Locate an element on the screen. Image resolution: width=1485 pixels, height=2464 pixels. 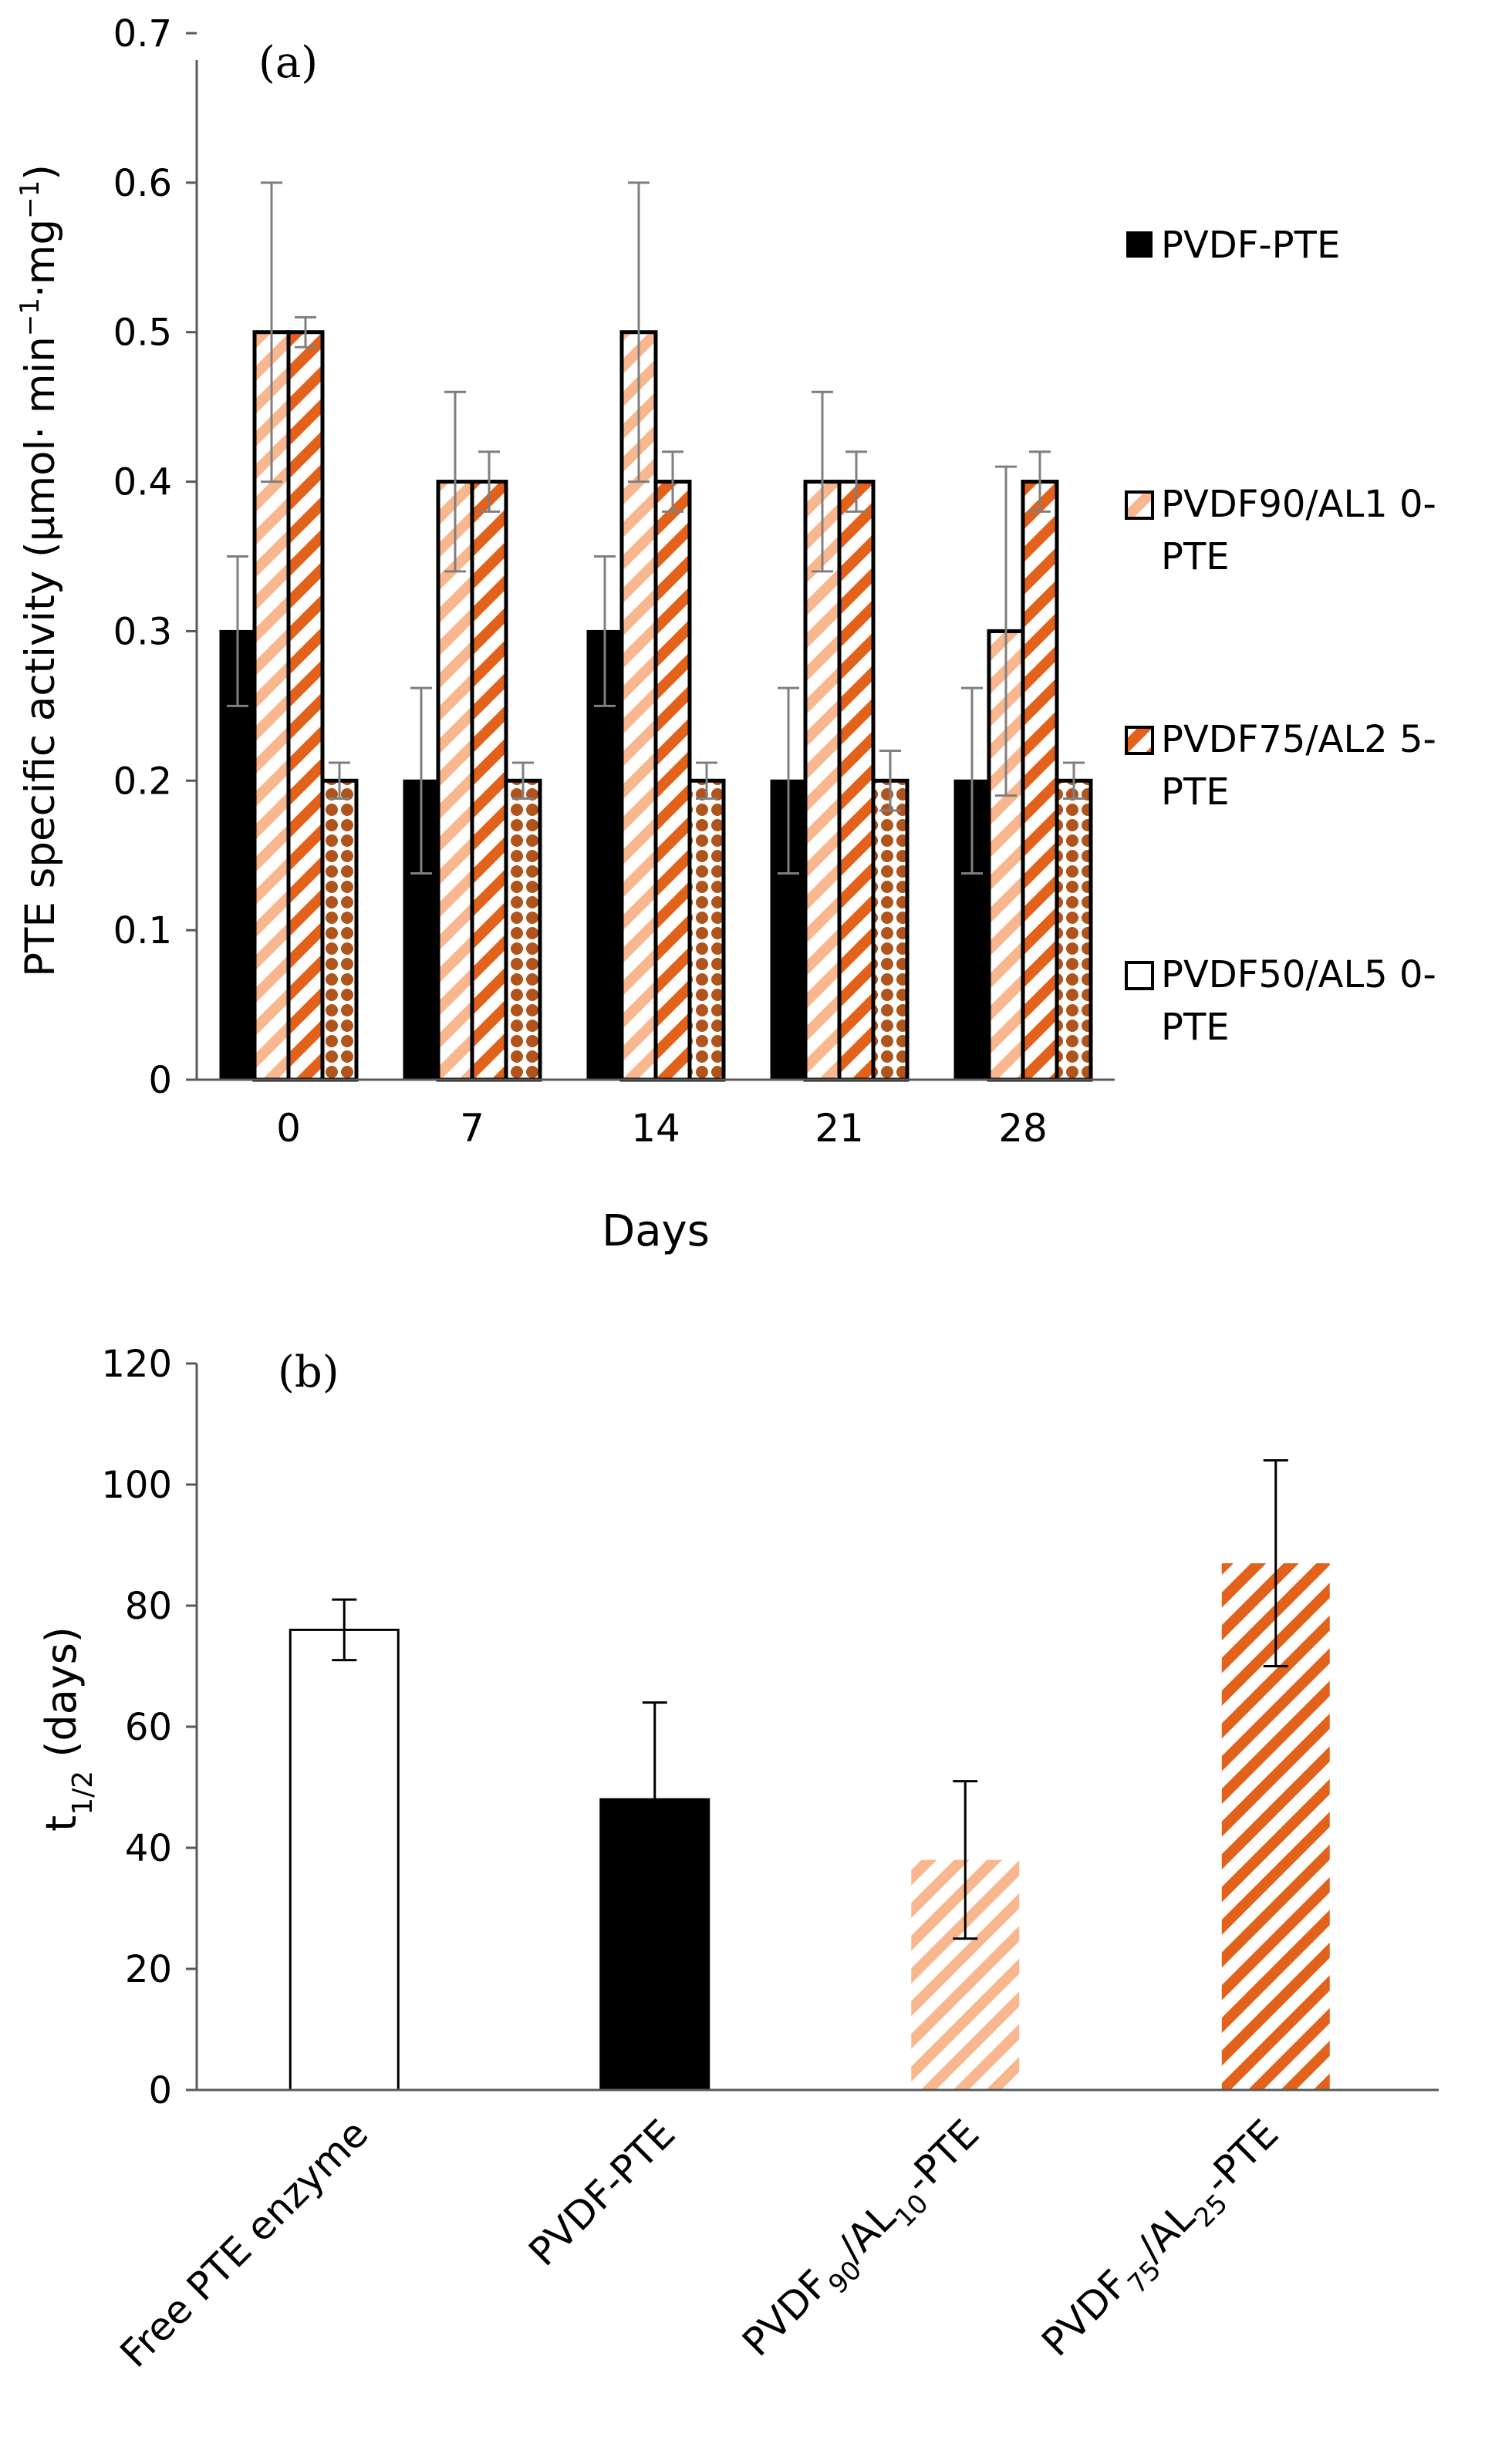
panel-a-x-axis-label: Days is located at coordinates (656, 1231).